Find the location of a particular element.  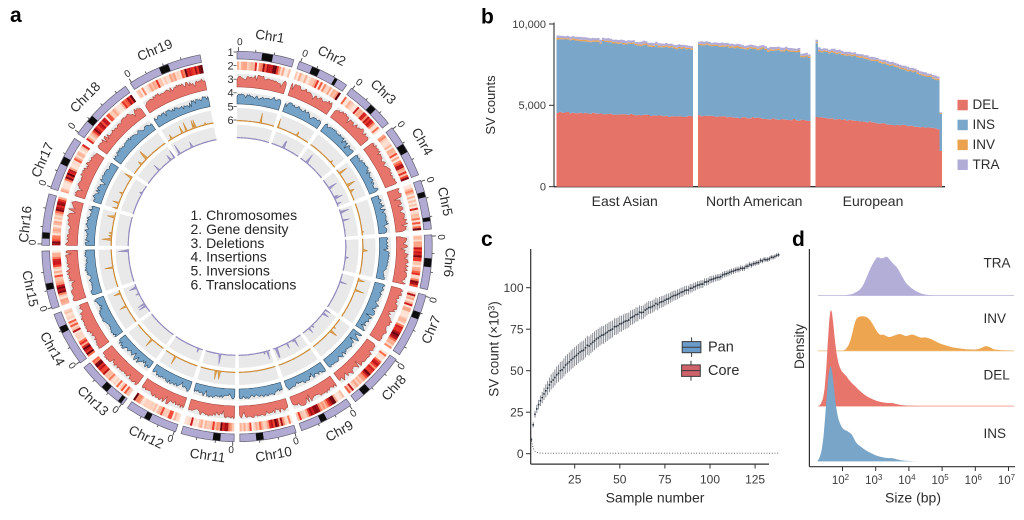

svg-text: 2 is located at coordinates (230, 67).